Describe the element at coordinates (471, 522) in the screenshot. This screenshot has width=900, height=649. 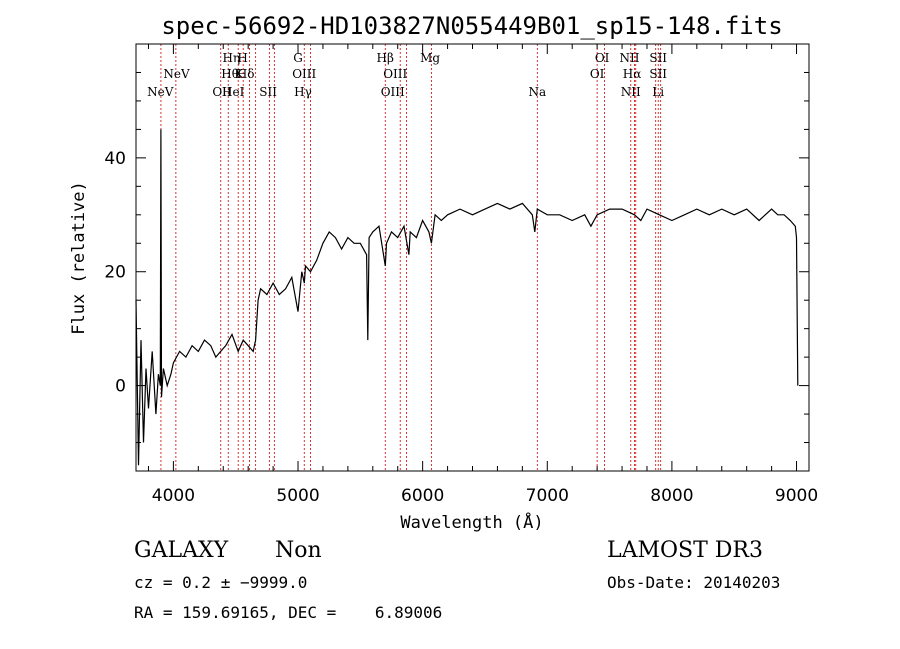
I see `x-axis-label: Wavelength (Å)` at that location.